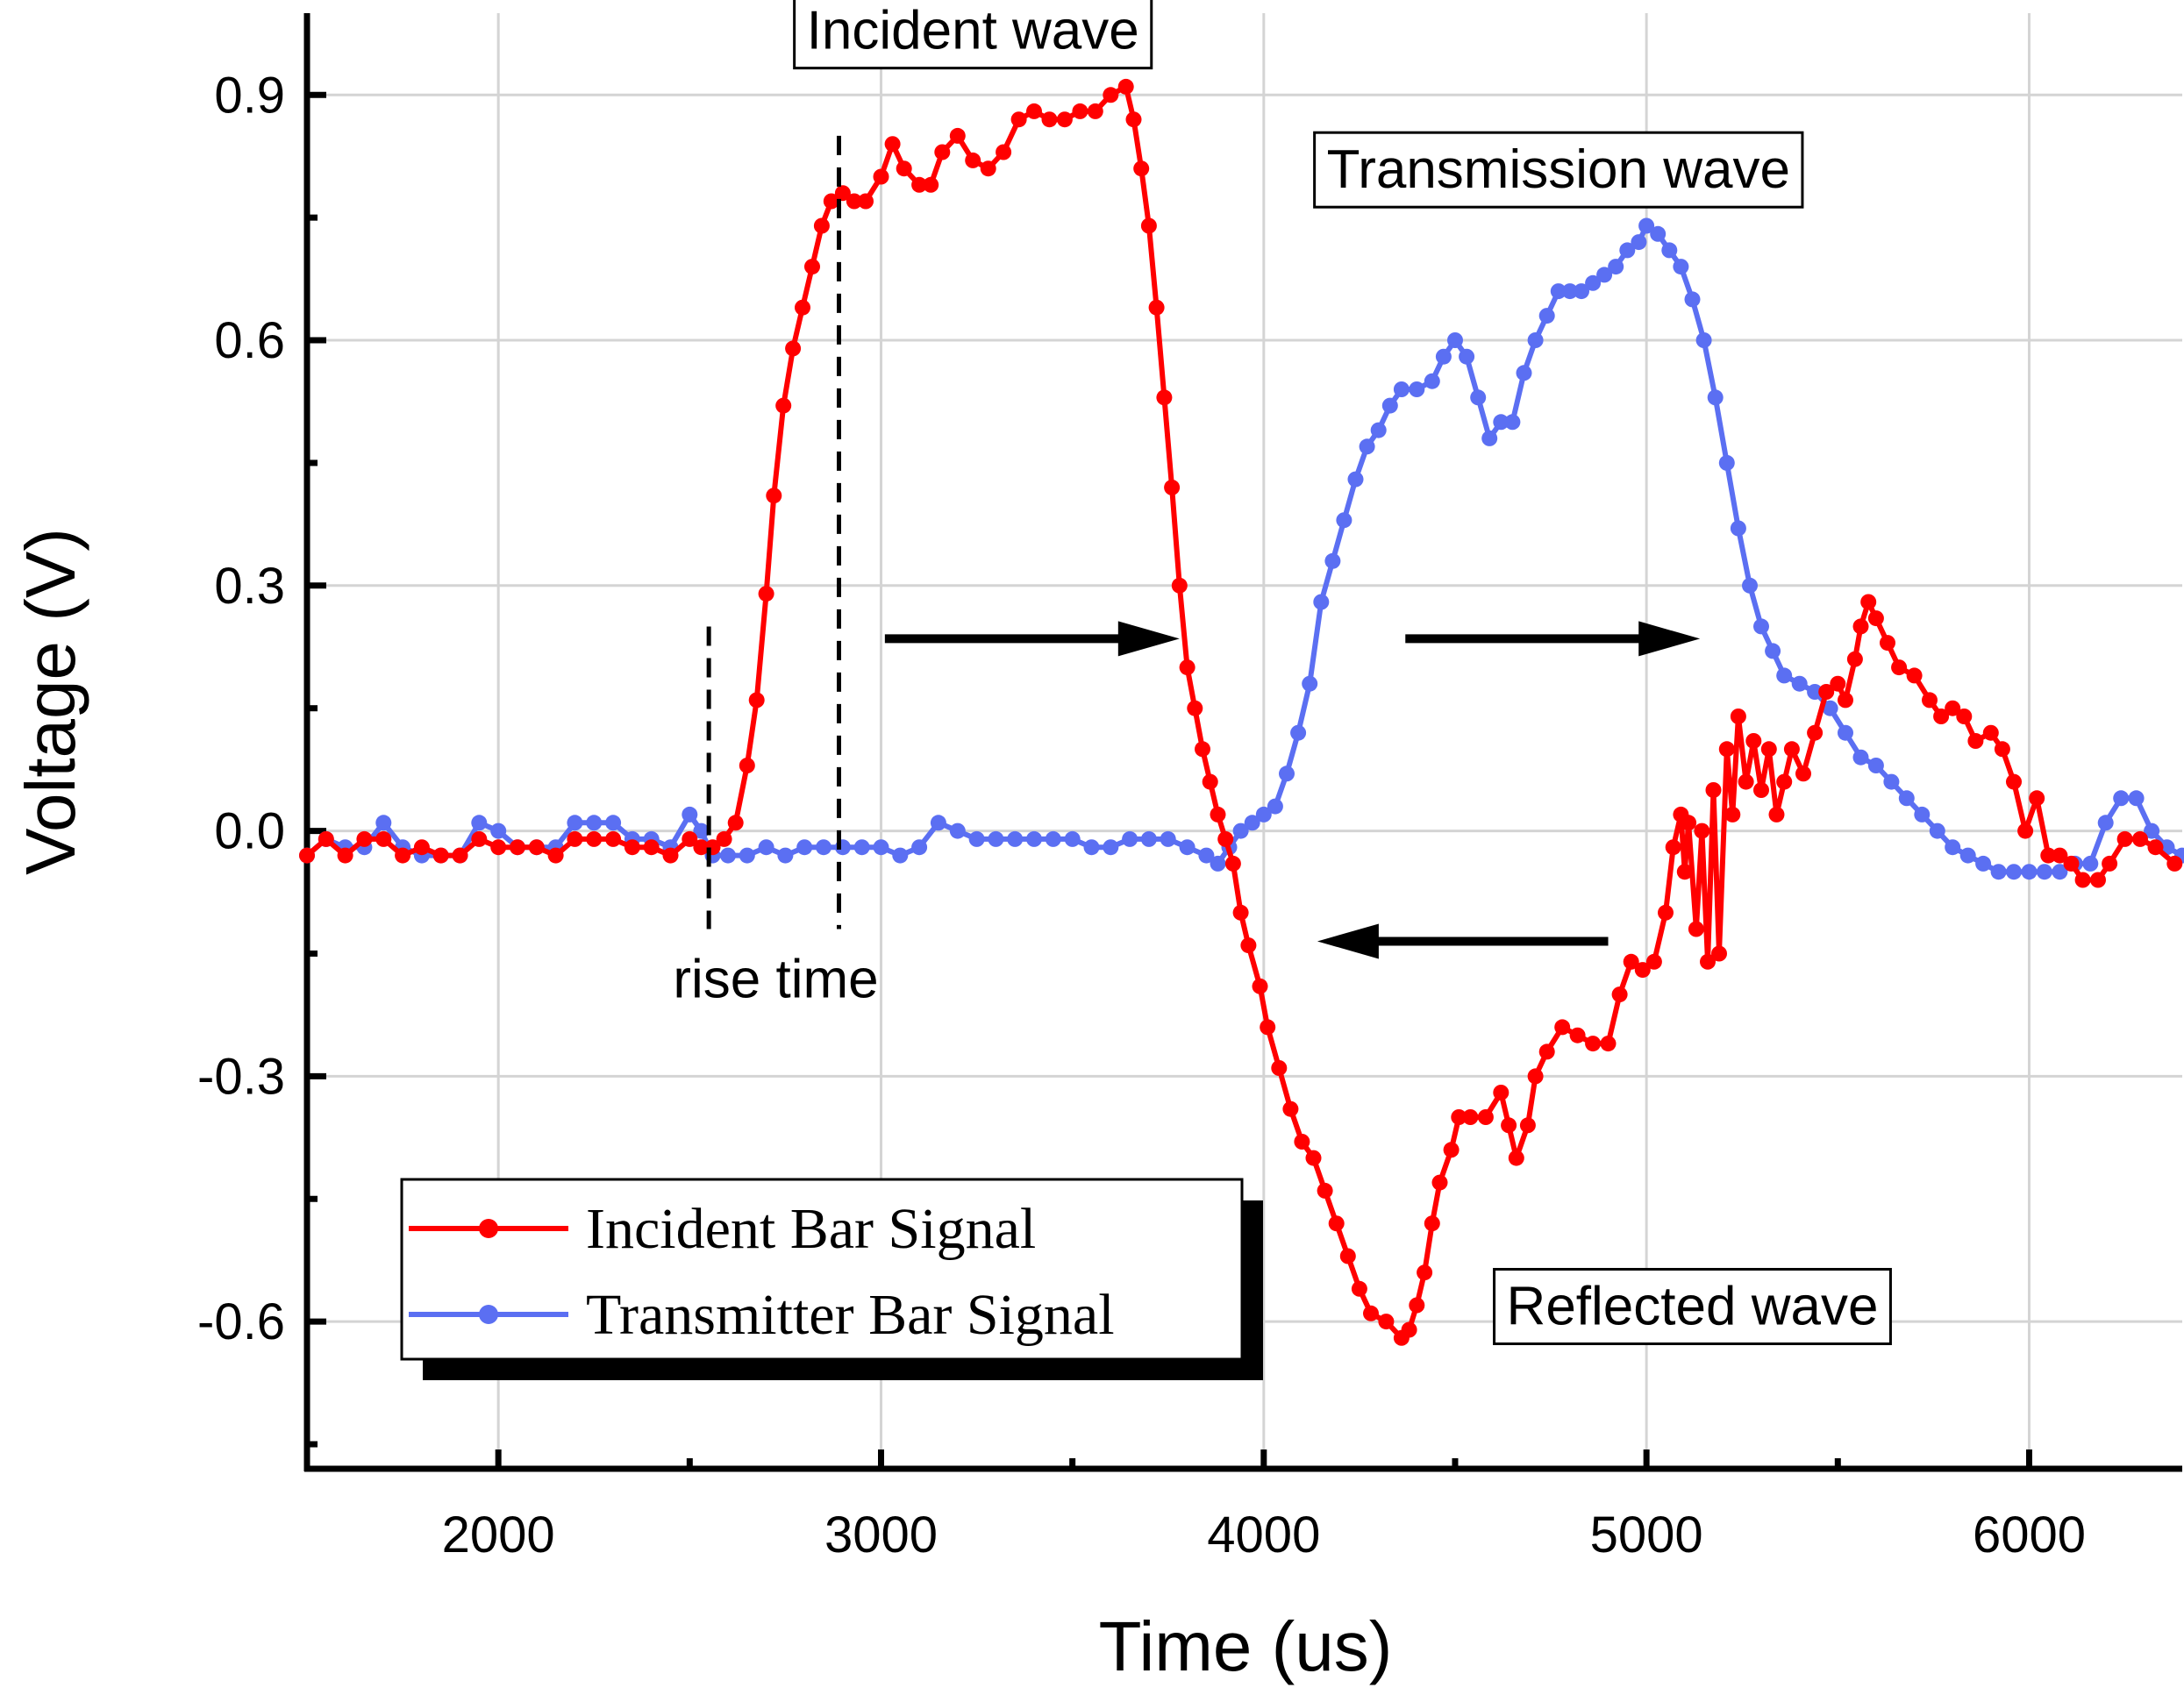 The height and width of the screenshot is (1695, 2184). What do you see at coordinates (1463, 941) in the screenshot?
I see `arrow-left` at bounding box center [1463, 941].